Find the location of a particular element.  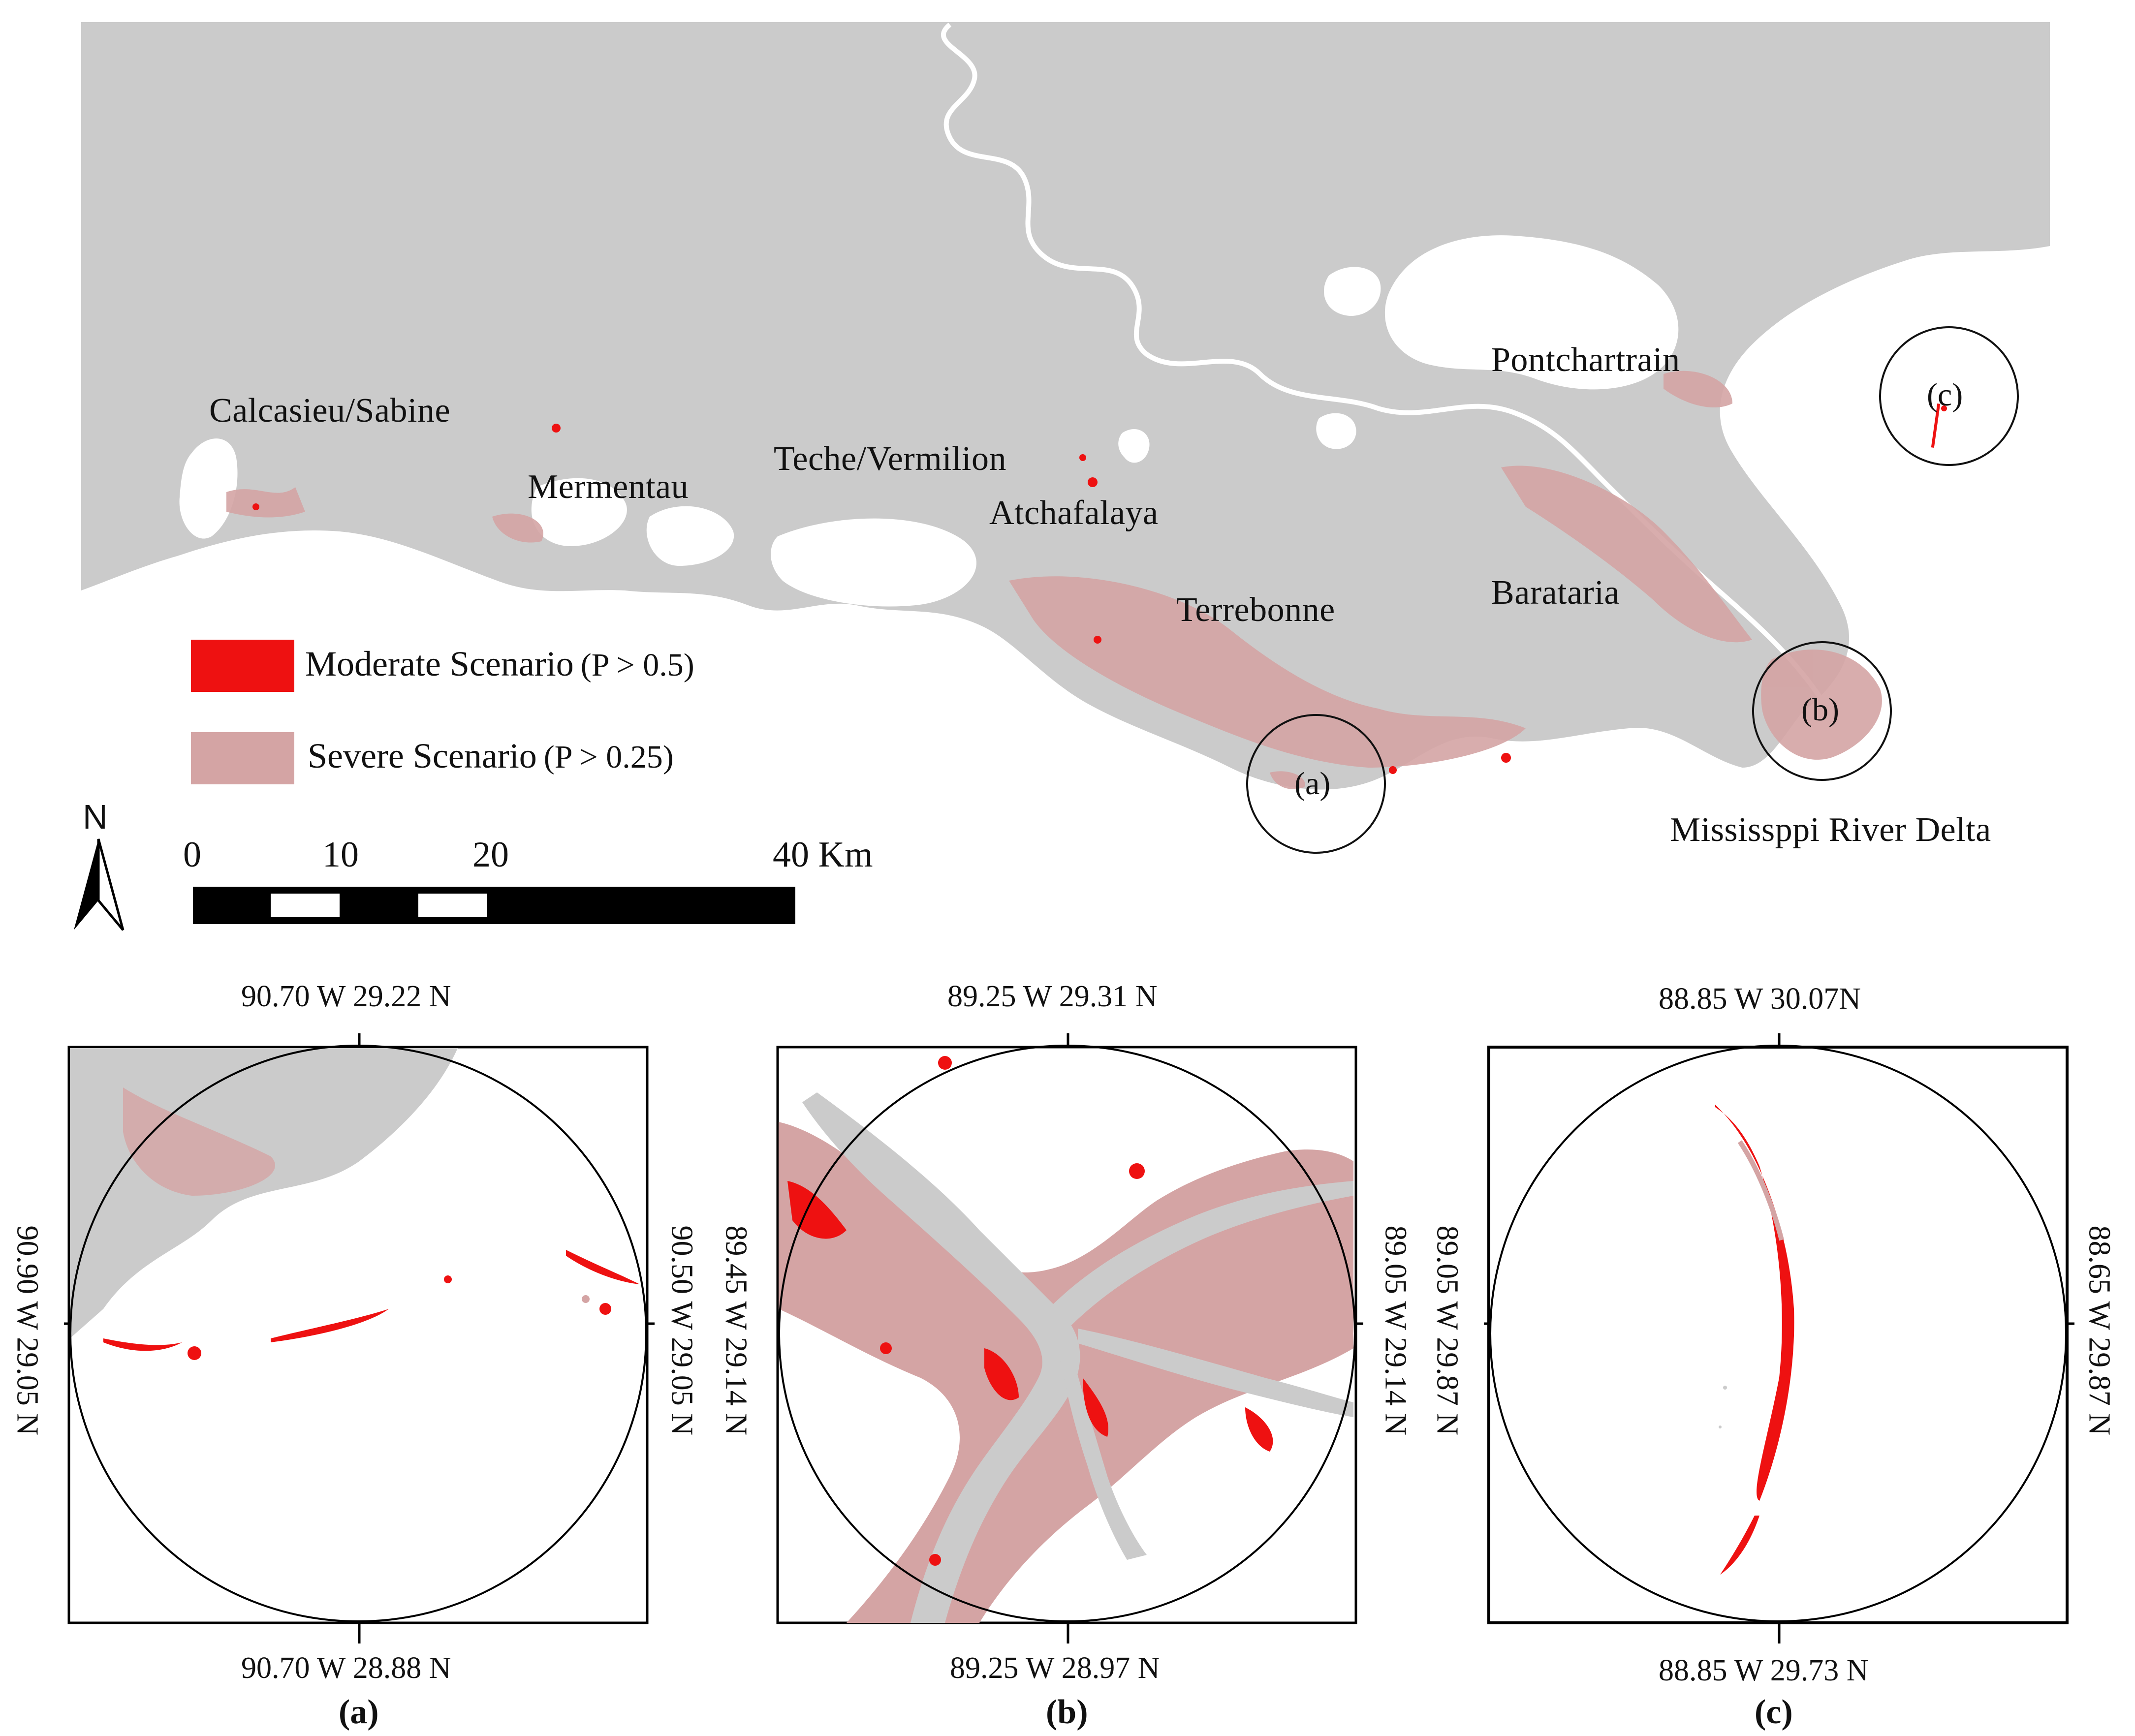

panel-b-right-coord: 89.05 W 29.14 N is located at coordinates (1396, 1330).